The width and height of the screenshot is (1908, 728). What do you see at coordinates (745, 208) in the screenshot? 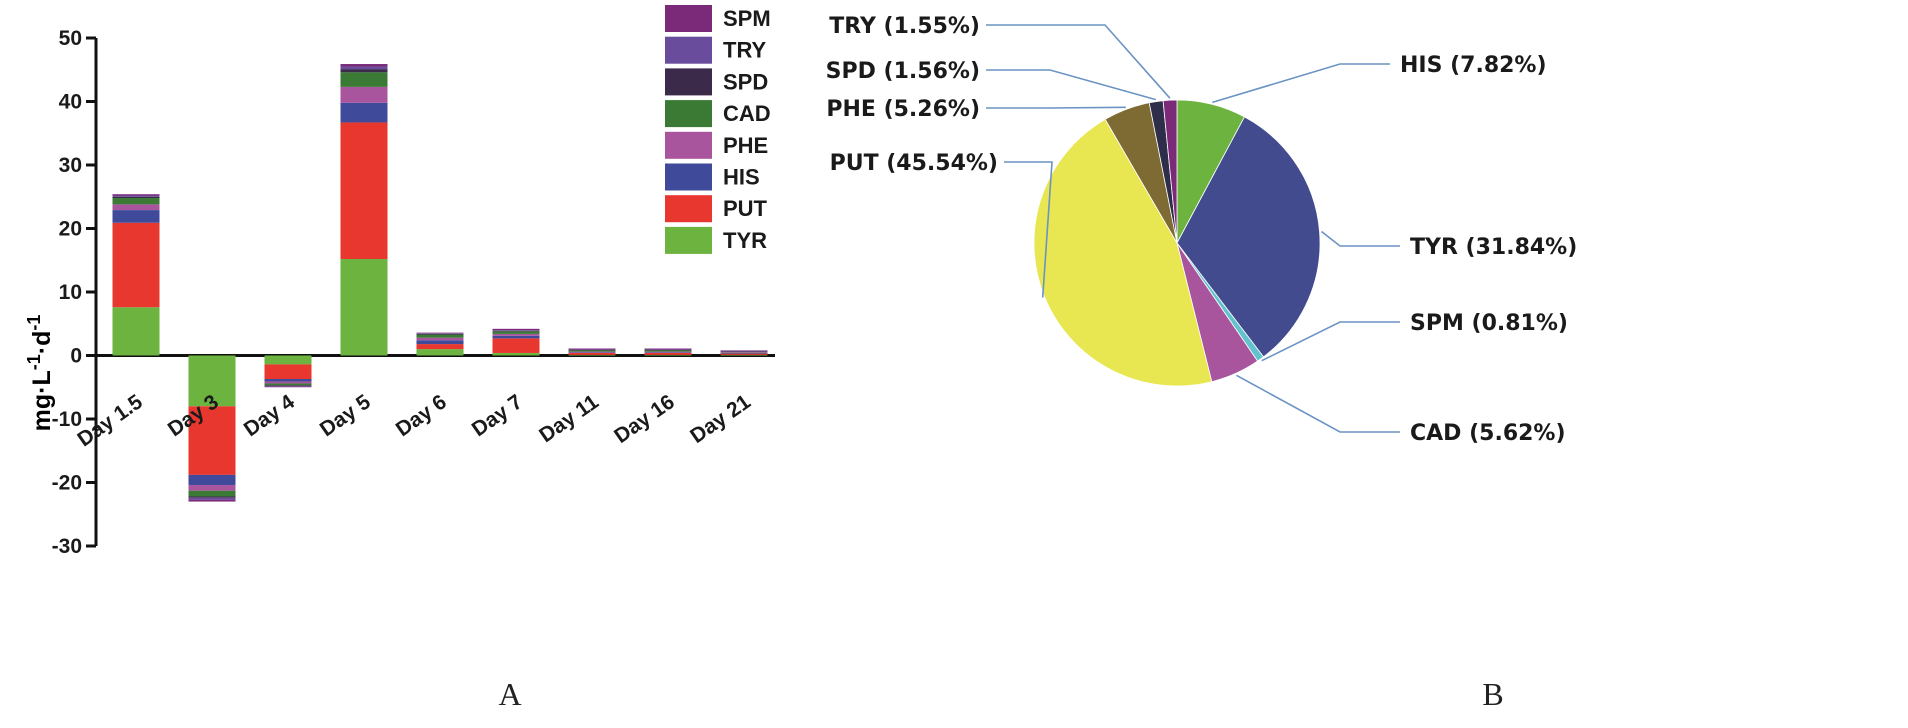
I see `legend-label: PUT` at bounding box center [745, 208].